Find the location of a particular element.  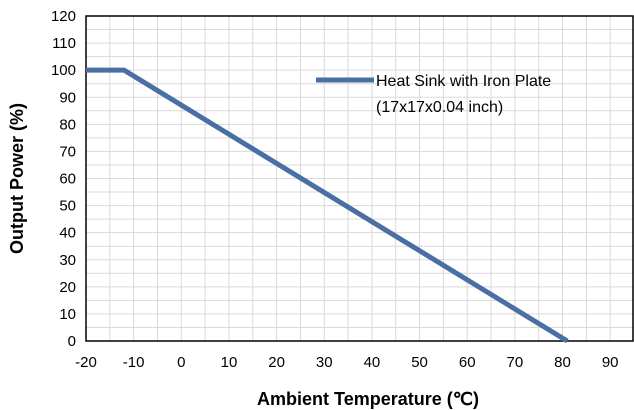

x-tick-label: 0 is located at coordinates (181, 362).